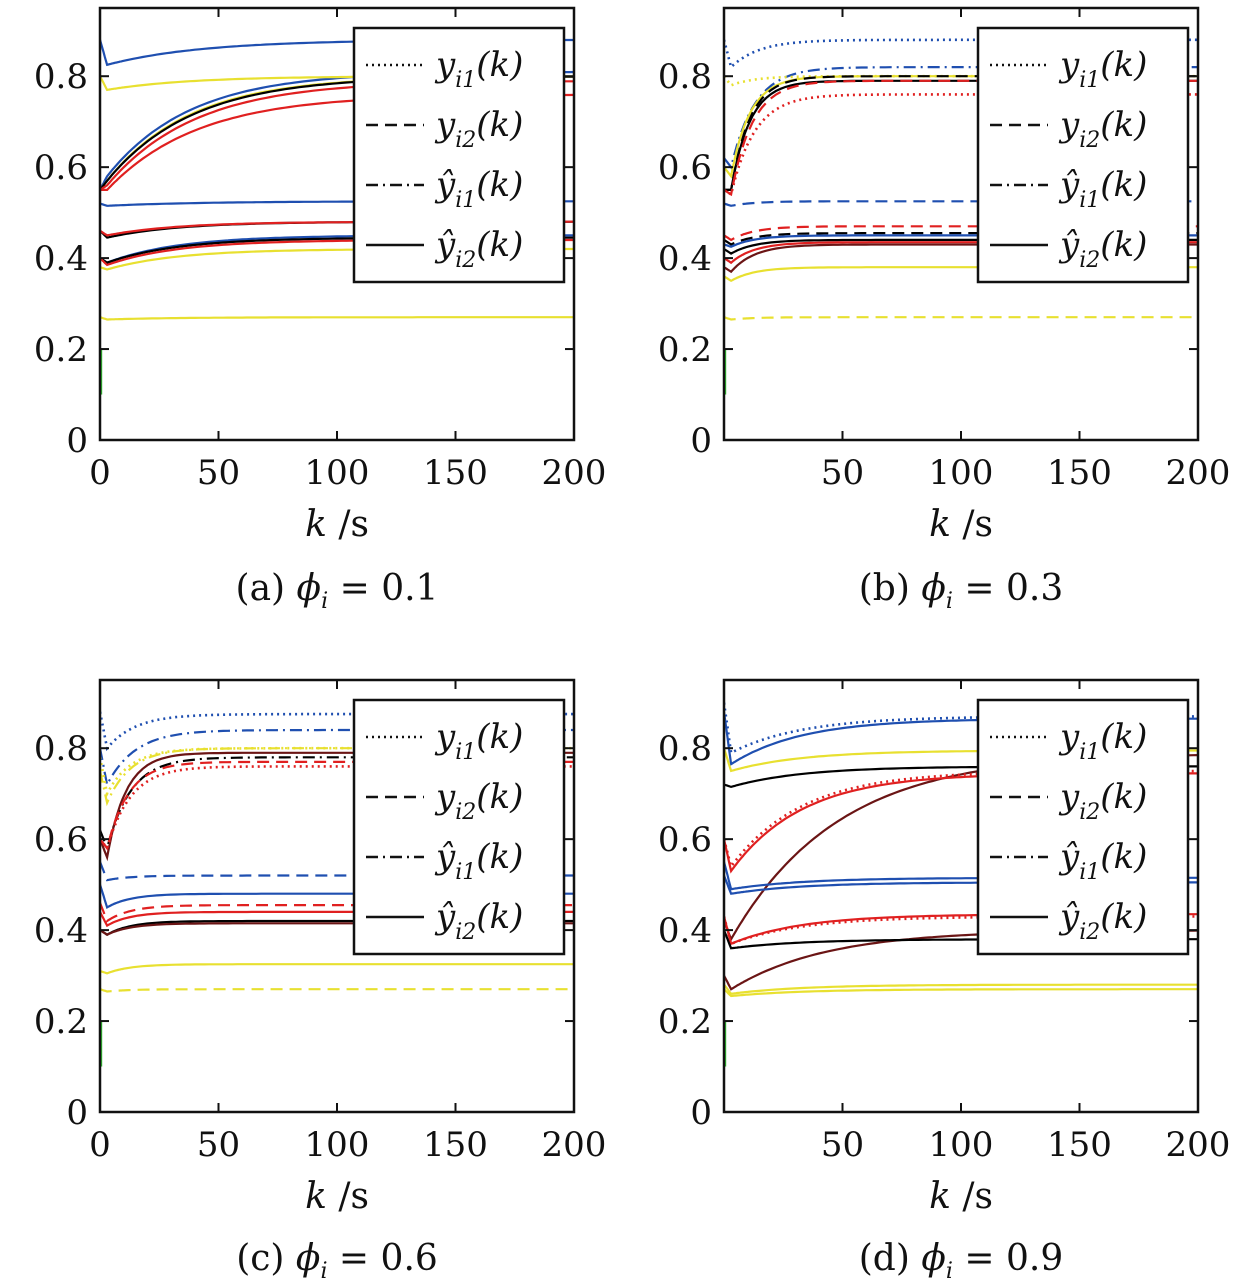  What do you see at coordinates (961, 1261) in the screenshot?
I see `panel-caption: (d) ϕi = 0.9` at bounding box center [961, 1261].